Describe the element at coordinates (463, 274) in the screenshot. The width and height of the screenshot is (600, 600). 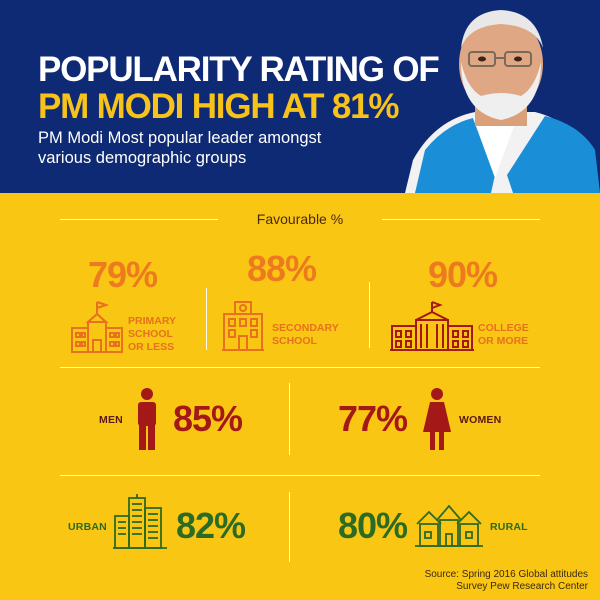
I see `edu-college-value: 90%` at that location.